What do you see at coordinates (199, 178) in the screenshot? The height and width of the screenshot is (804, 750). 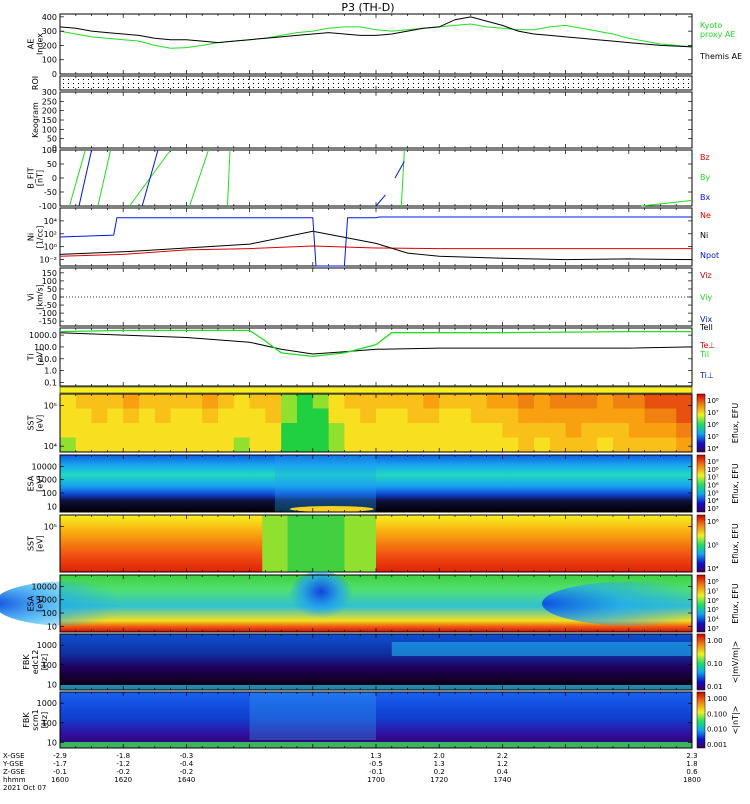 I see `bfit-by-segment` at bounding box center [199, 178].